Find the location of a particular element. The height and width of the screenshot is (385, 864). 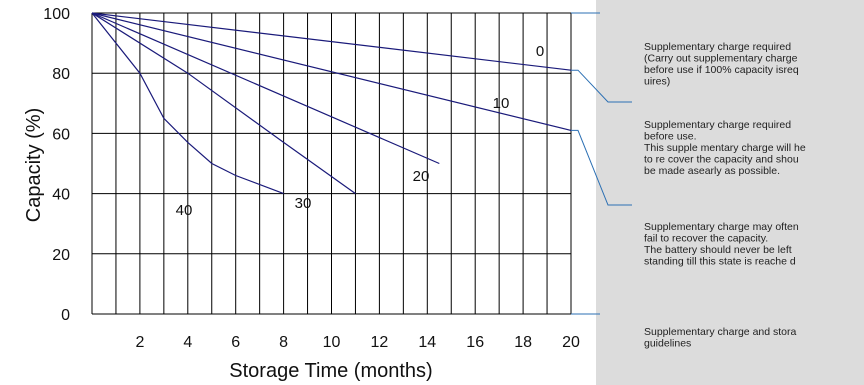

x-tick-label: 18 is located at coordinates (523, 342).